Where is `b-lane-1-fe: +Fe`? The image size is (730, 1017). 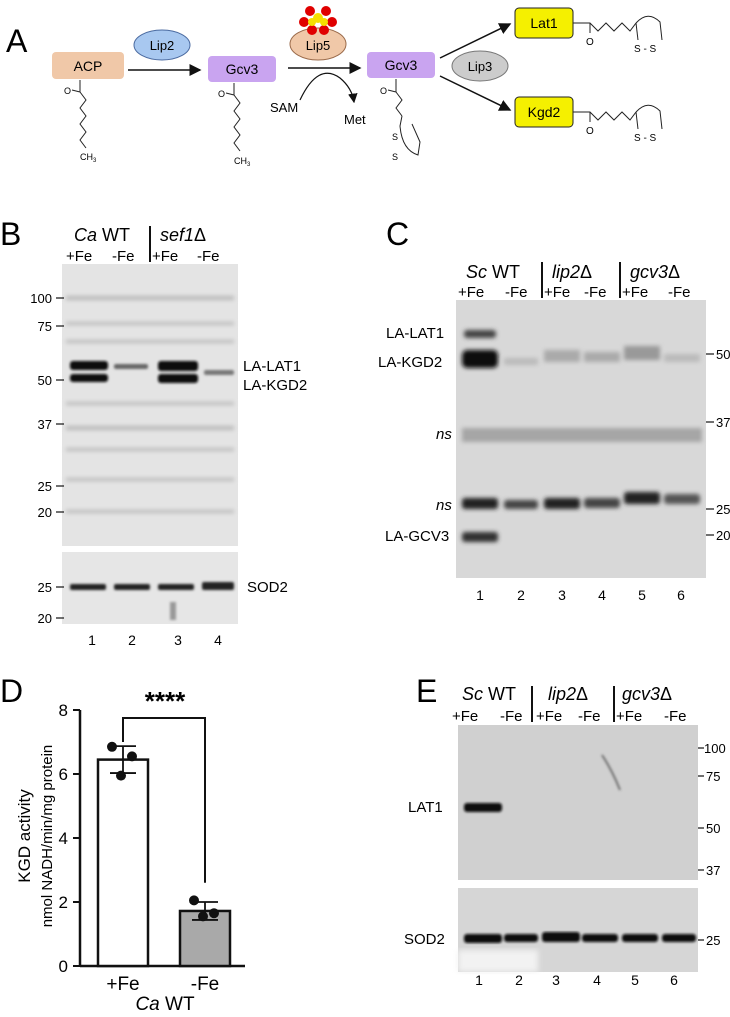 b-lane-1-fe: +Fe is located at coordinates (79, 256).